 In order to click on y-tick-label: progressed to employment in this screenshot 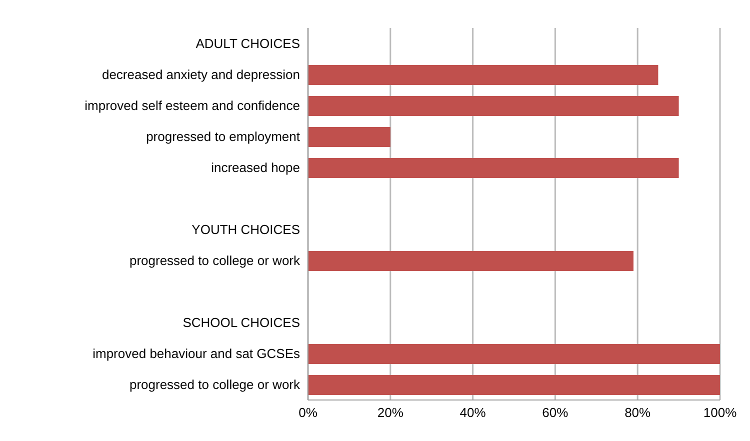, I will do `click(223, 136)`.